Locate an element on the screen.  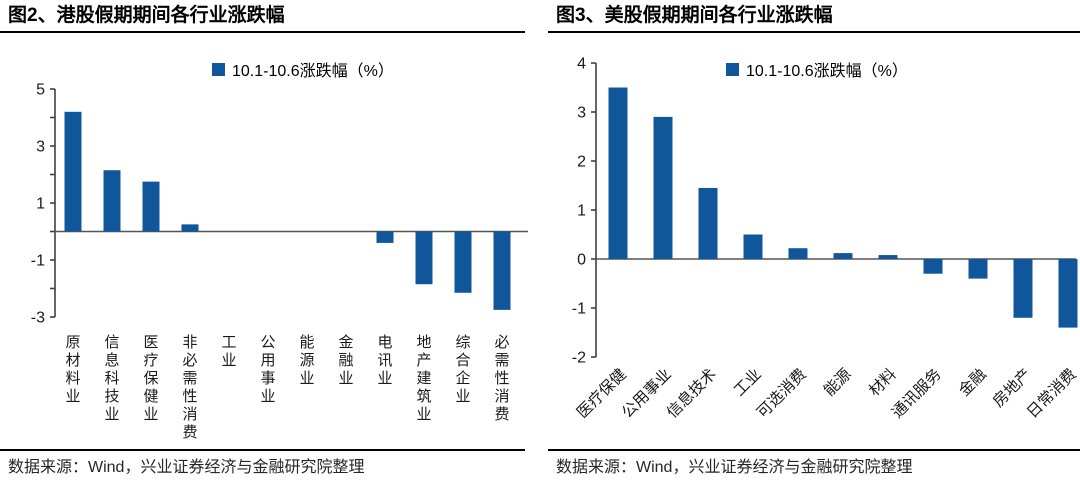
svg-text: -2 is located at coordinates (579, 358).